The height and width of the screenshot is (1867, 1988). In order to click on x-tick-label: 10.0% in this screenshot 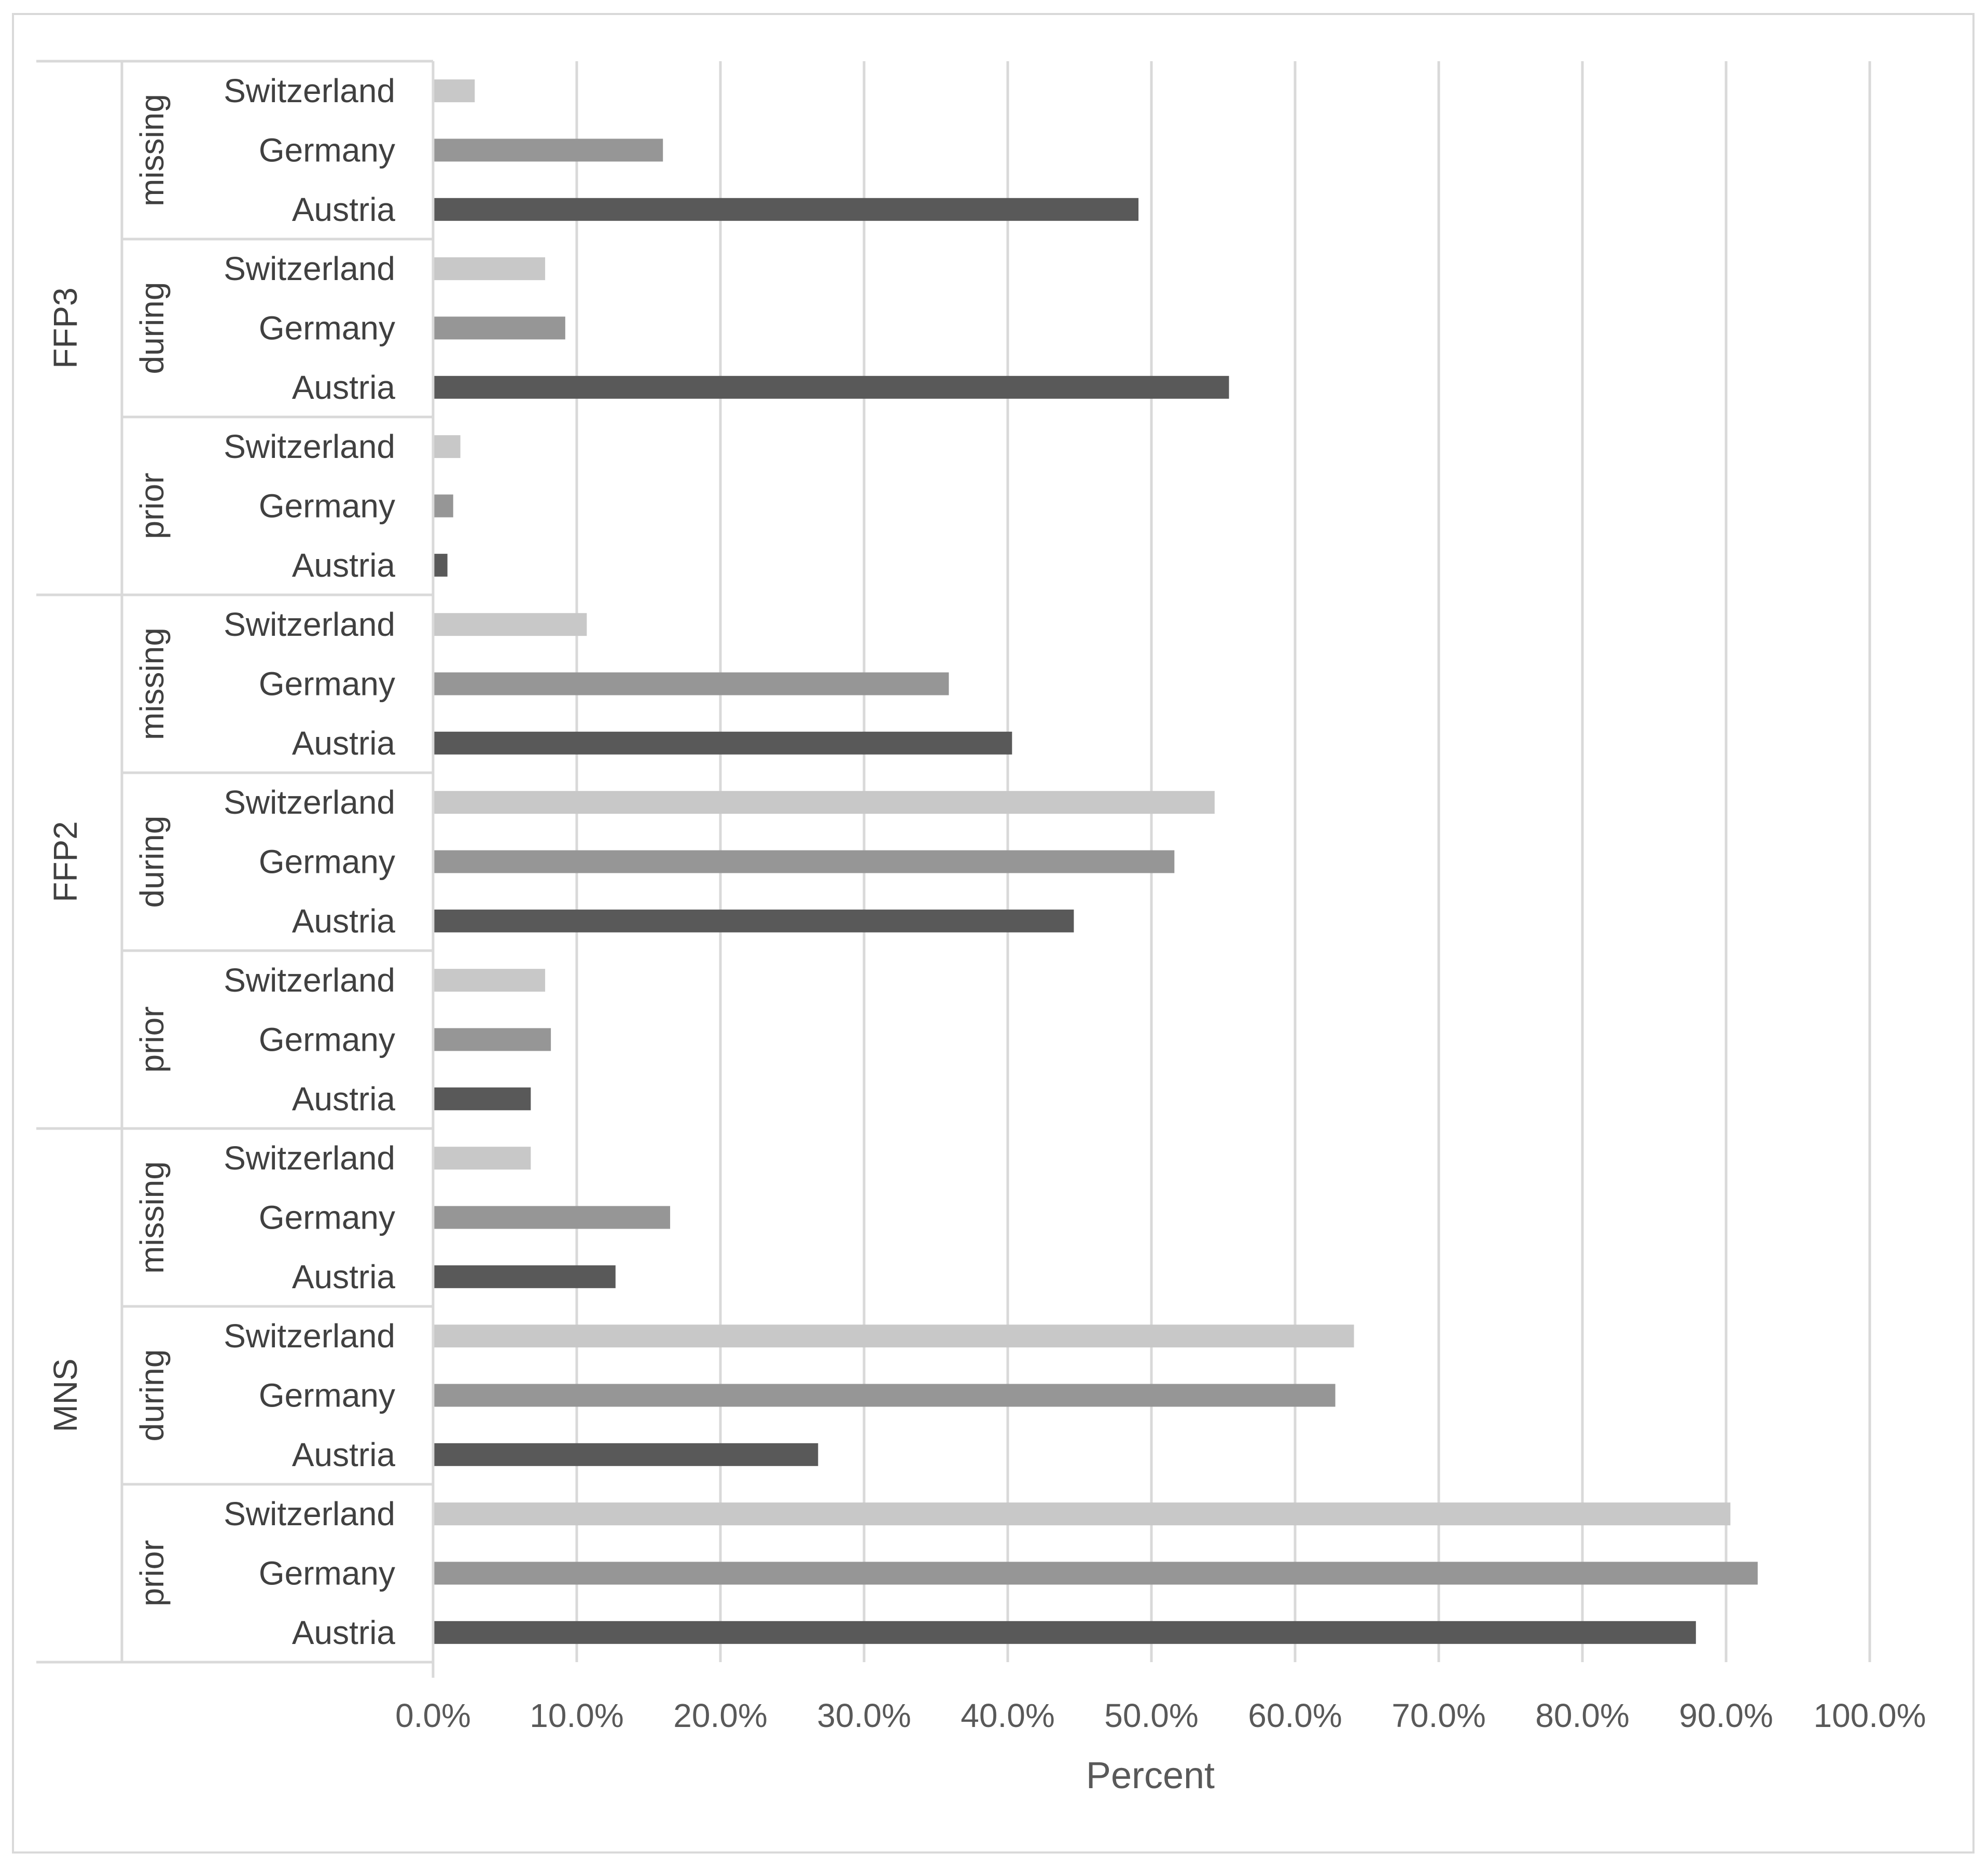, I will do `click(576, 1715)`.